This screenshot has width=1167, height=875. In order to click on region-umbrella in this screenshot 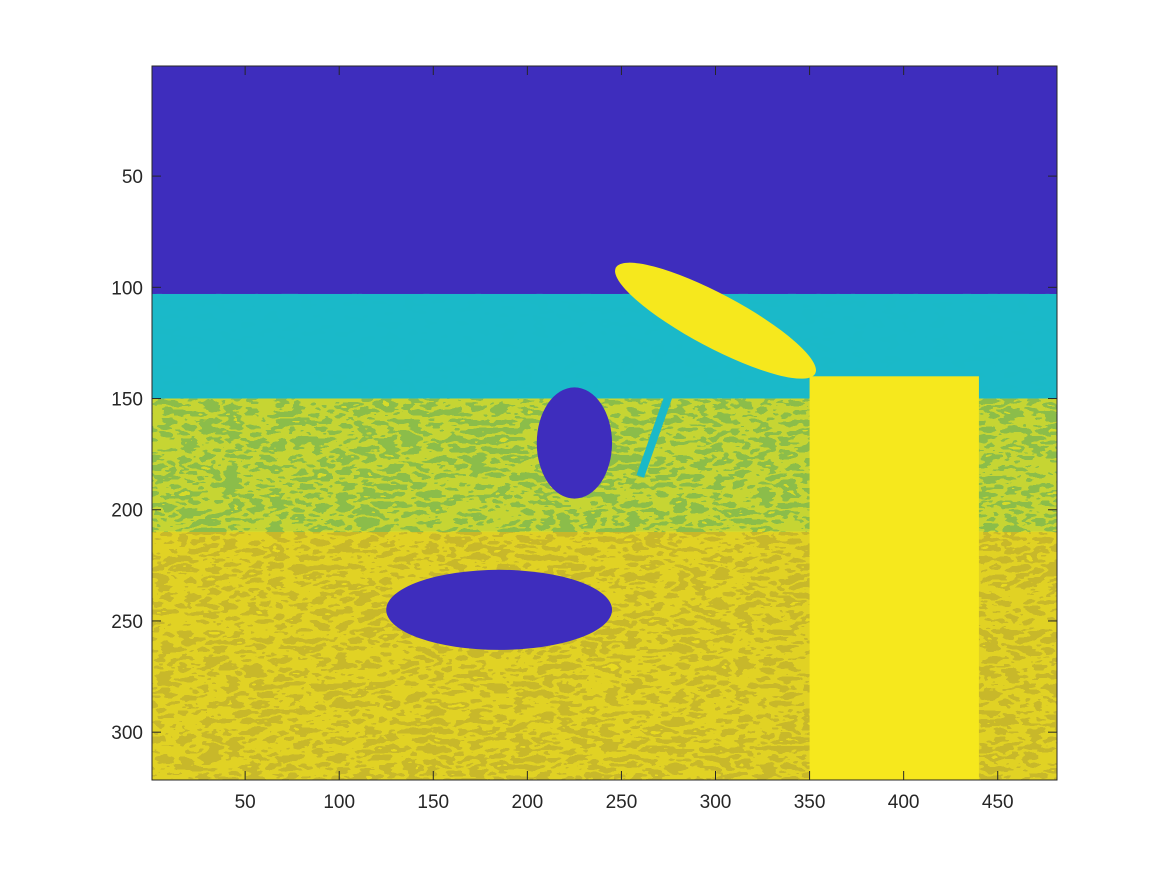, I will do `click(715, 320)`.